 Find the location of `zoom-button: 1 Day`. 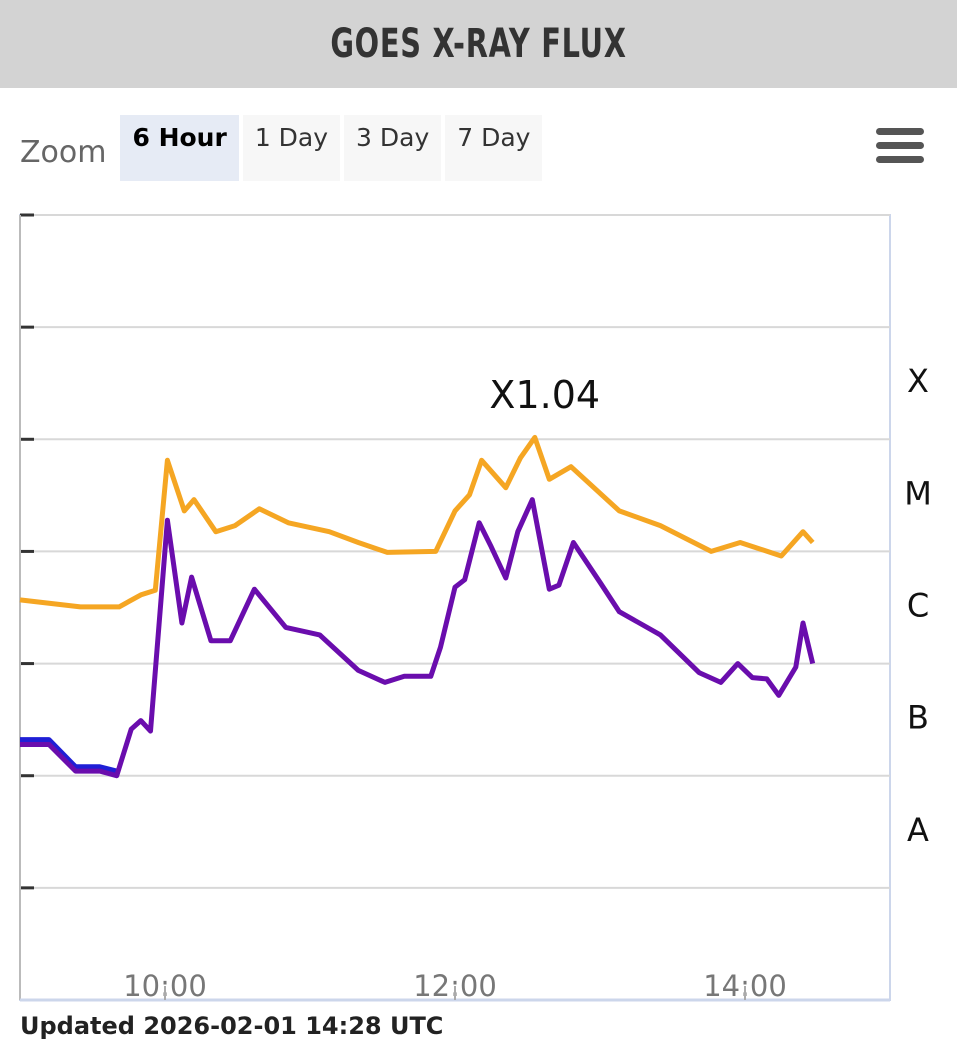

zoom-button: 1 Day is located at coordinates (291, 148).